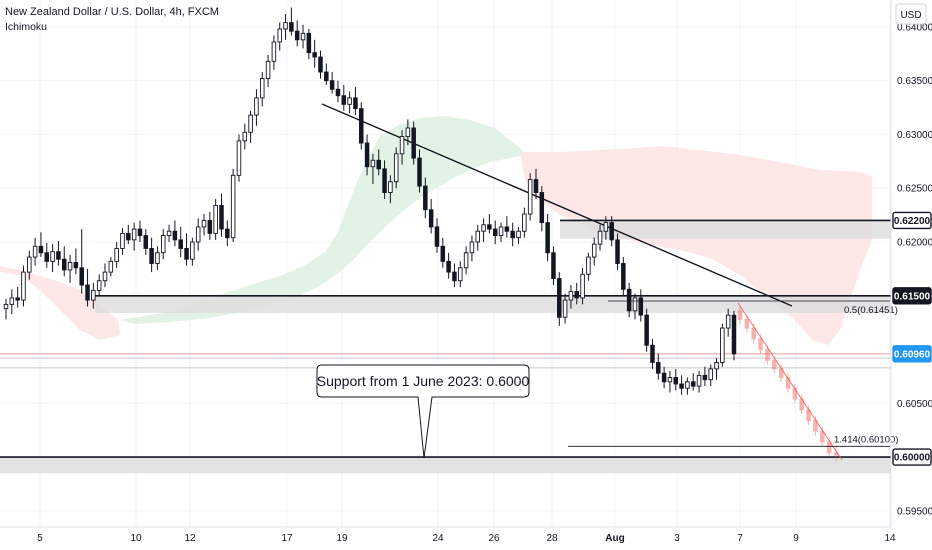 The height and width of the screenshot is (550, 932). What do you see at coordinates (26, 27) in the screenshot?
I see `indicator-name: Ichimoku` at bounding box center [26, 27].